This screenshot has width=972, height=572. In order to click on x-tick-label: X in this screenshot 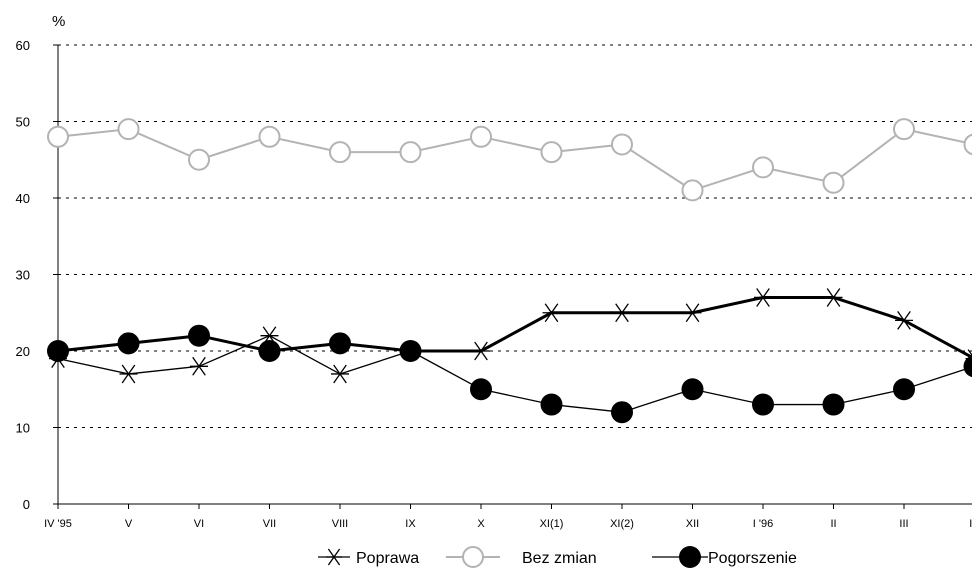, I will do `click(481, 524)`.